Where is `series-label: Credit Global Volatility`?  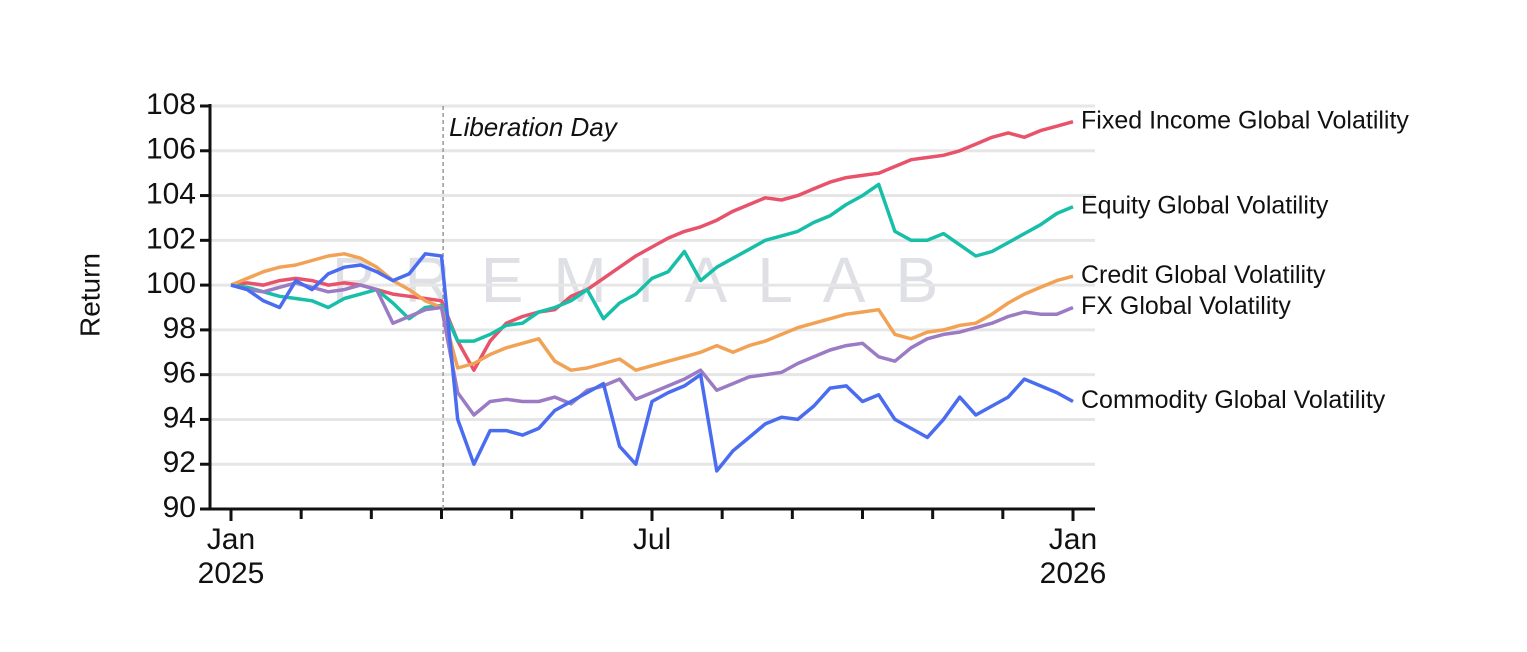
series-label: Credit Global Volatility is located at coordinates (1203, 275).